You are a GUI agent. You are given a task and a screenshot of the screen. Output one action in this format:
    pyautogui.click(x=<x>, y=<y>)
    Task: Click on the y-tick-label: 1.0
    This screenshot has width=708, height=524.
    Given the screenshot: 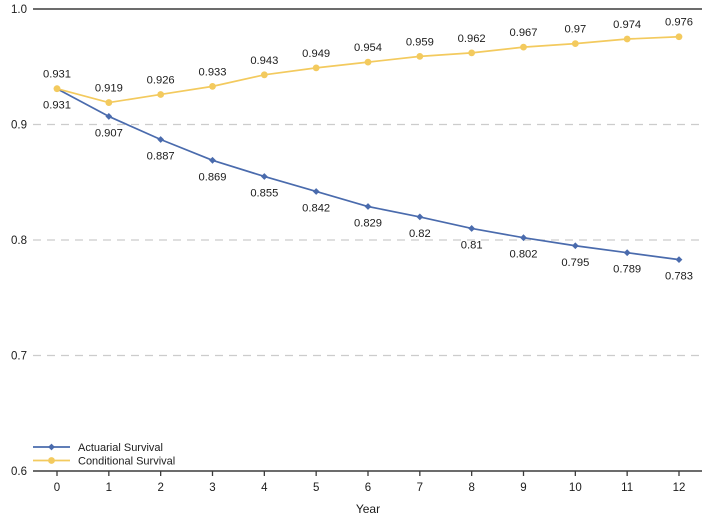 What is the action you would take?
    pyautogui.click(x=19, y=10)
    